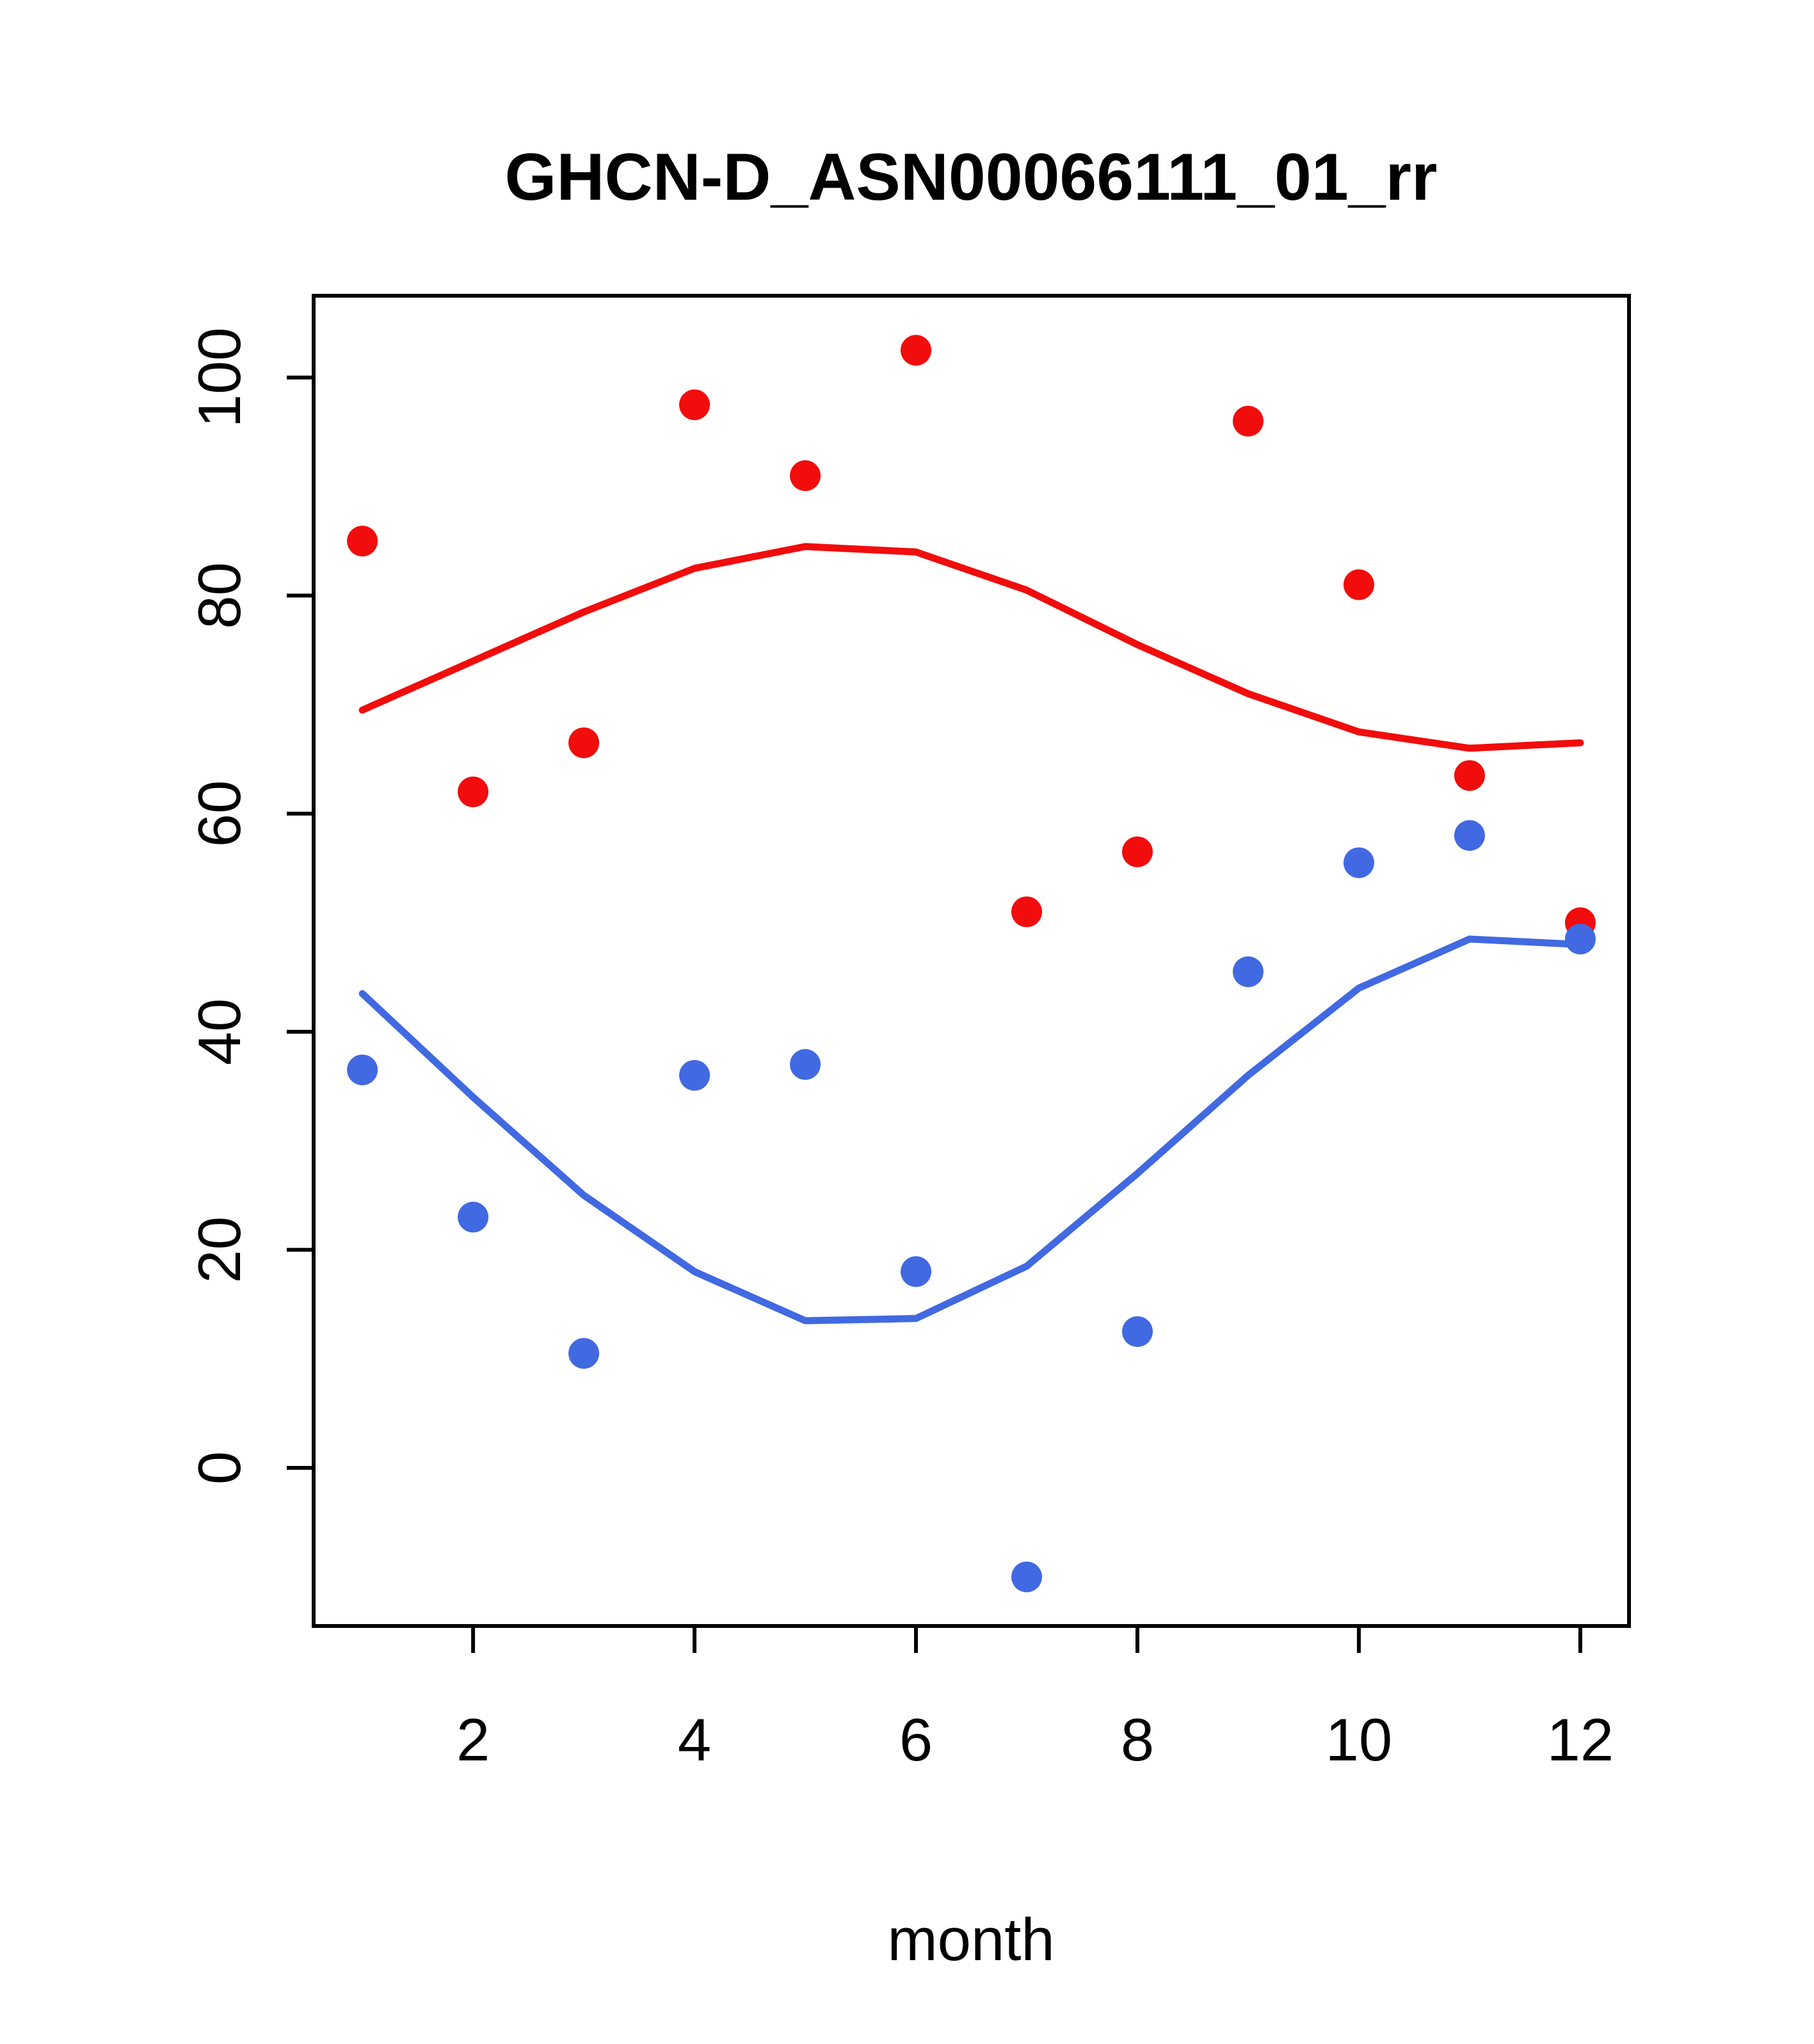 The image size is (1814, 2044). What do you see at coordinates (694, 1739) in the screenshot?
I see `x-tick-label: 4` at bounding box center [694, 1739].